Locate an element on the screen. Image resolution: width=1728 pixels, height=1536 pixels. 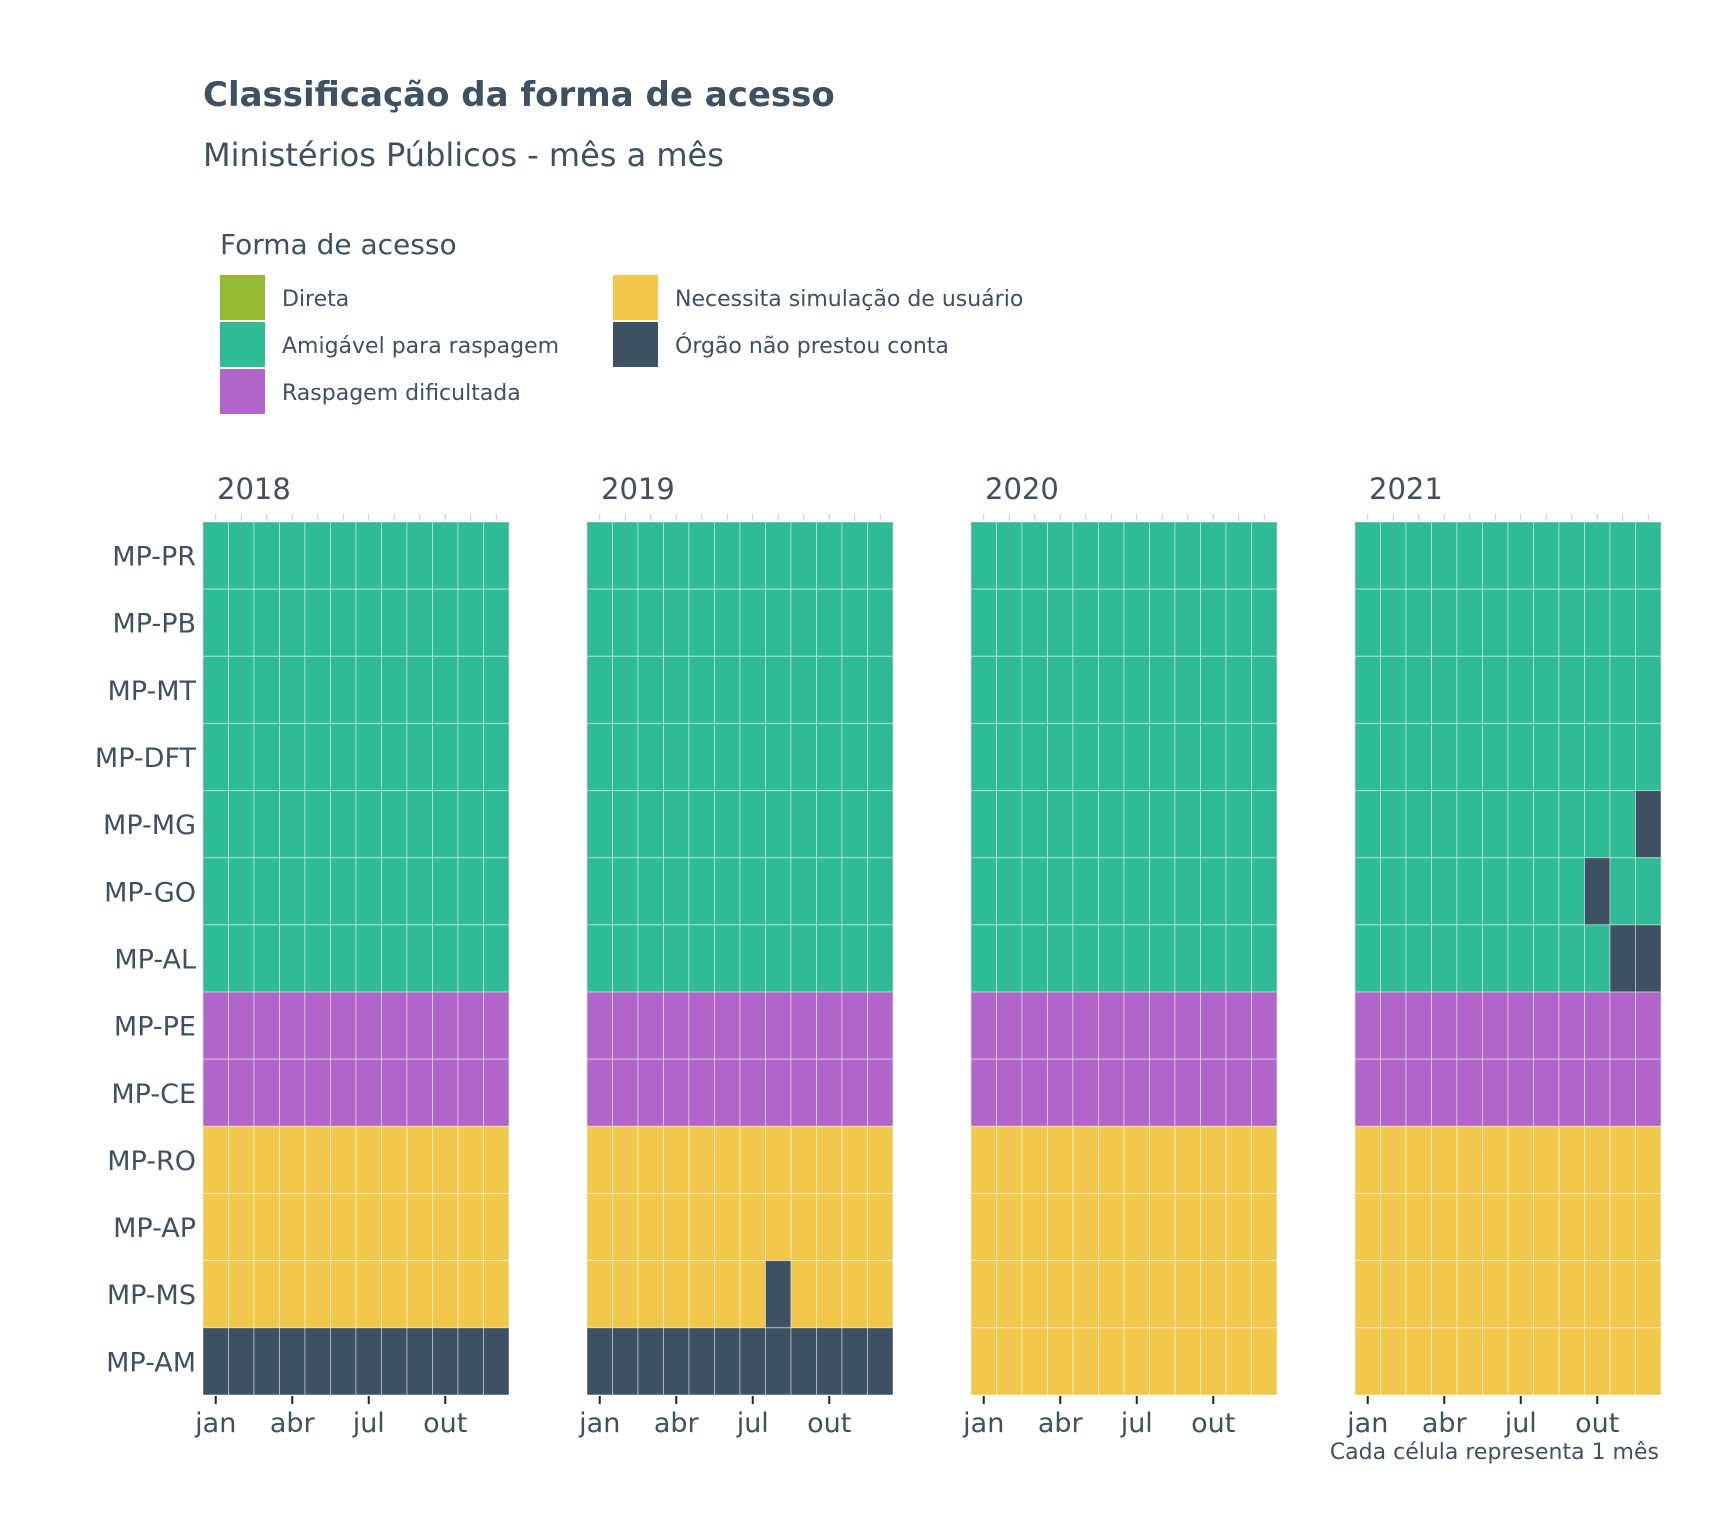
row-label-mp-ce: MP-CE is located at coordinates (153, 1094).